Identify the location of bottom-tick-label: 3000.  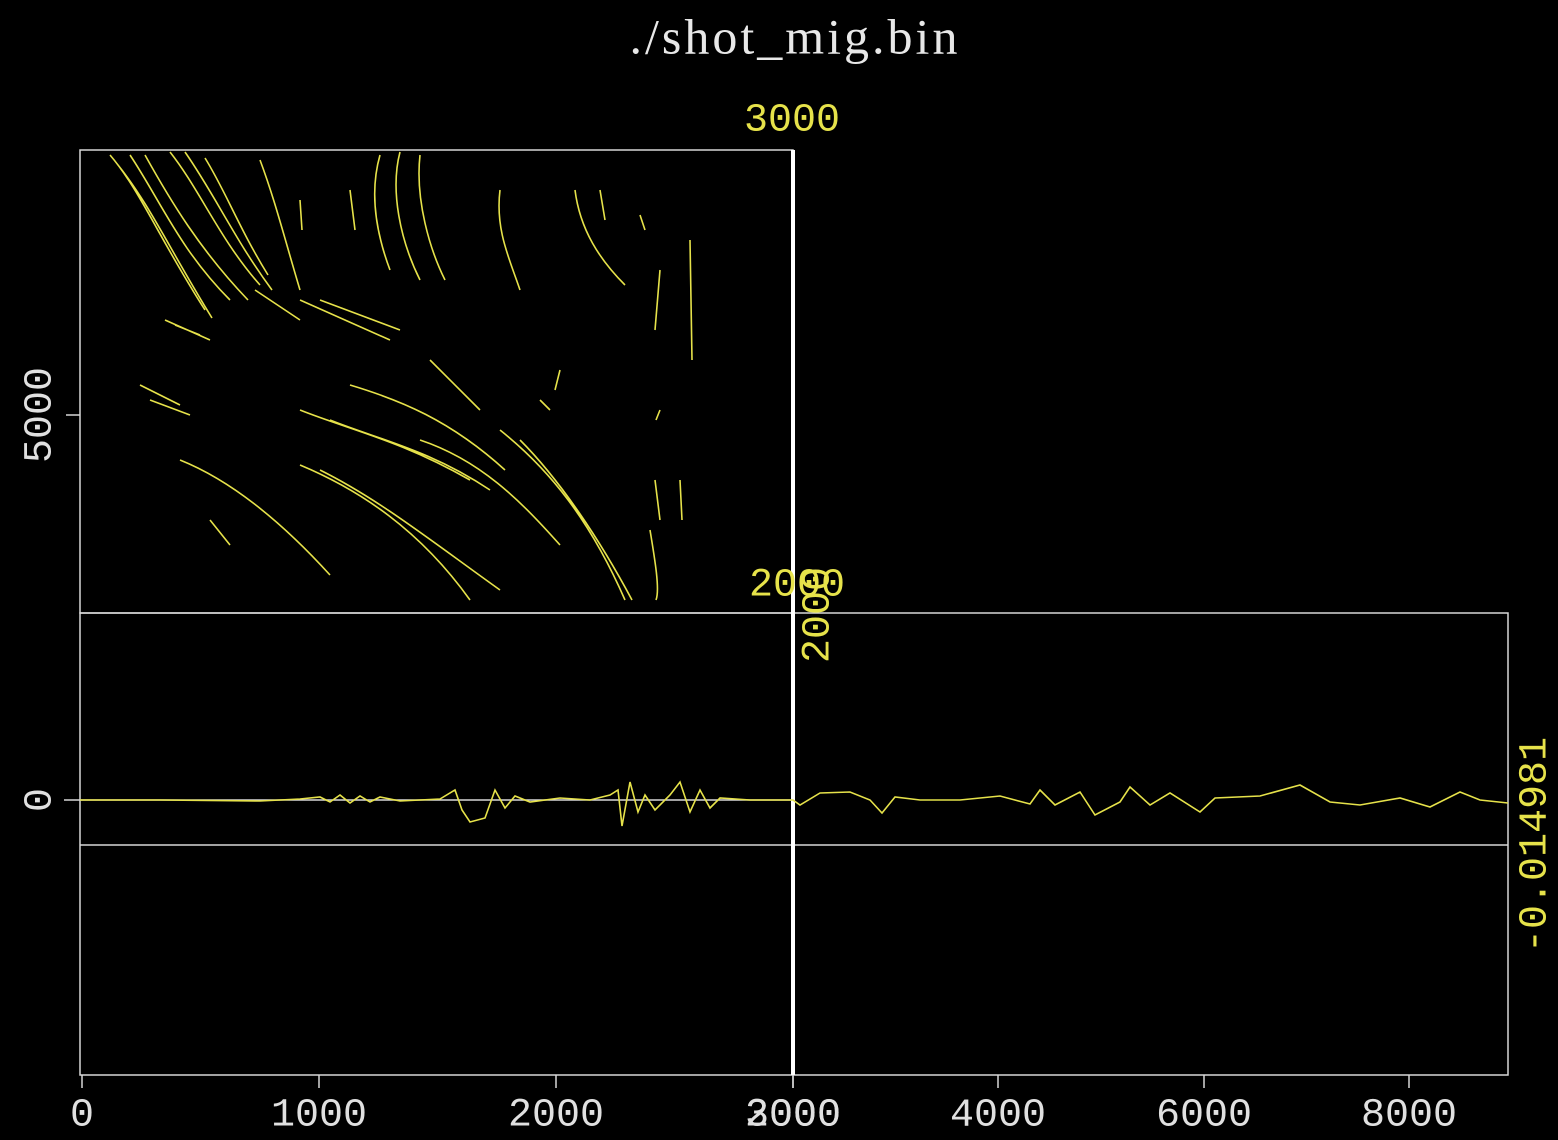
(793, 1116).